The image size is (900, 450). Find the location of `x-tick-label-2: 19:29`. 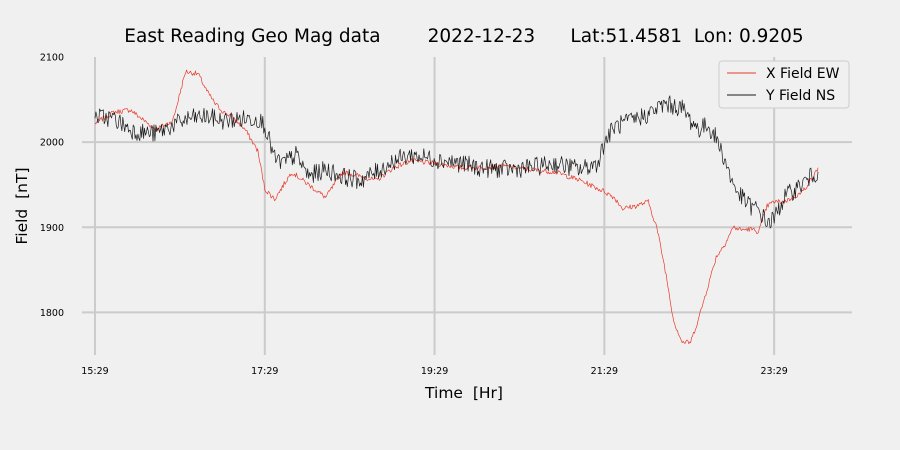

x-tick-label-2: 19:29 is located at coordinates (434, 371).